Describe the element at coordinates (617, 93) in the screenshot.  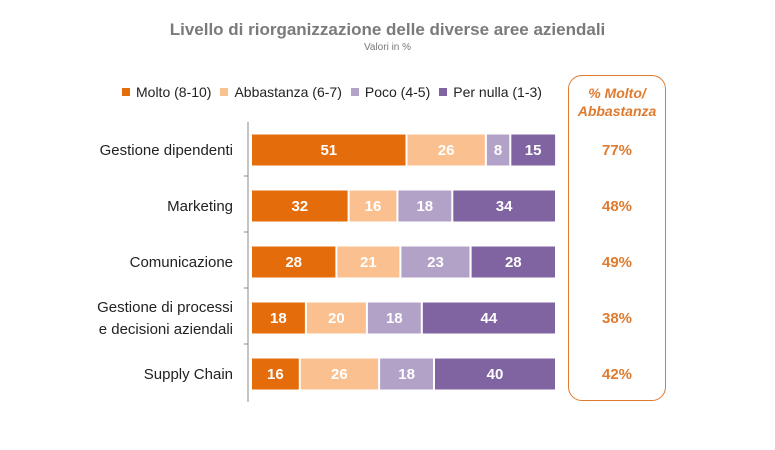
I see `share-header-line-1: % Molto/` at that location.